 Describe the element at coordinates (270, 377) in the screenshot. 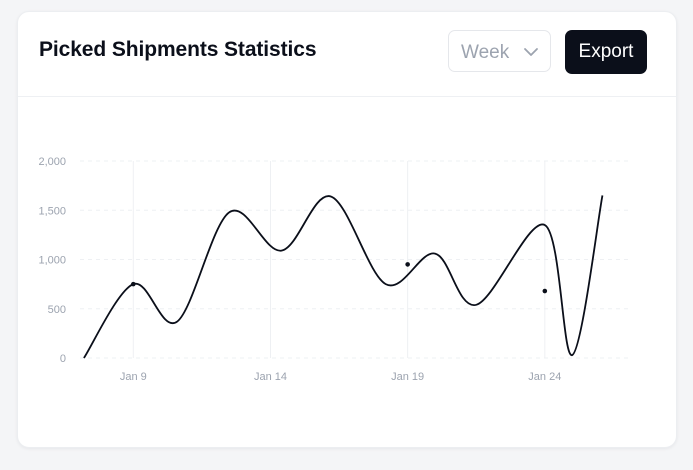

I see `x-tick-label: Jan 14` at that location.